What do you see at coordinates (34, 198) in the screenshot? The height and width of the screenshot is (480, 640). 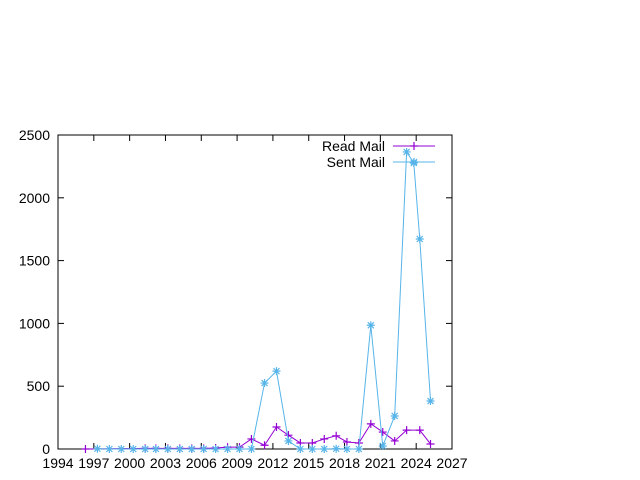 I see `y-tick-label: 2000` at bounding box center [34, 198].